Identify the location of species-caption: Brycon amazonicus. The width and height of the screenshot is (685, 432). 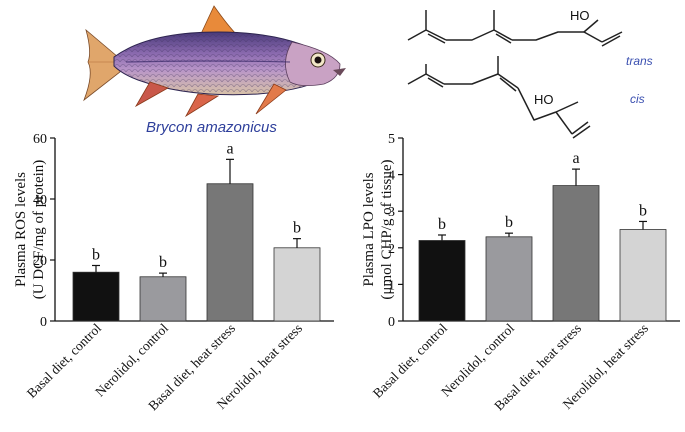
(211, 127).